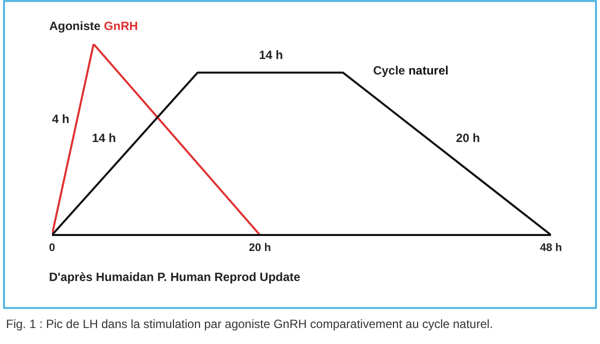 This screenshot has height=344, width=600. I want to click on x-tick-label: 20 h, so click(260, 248).